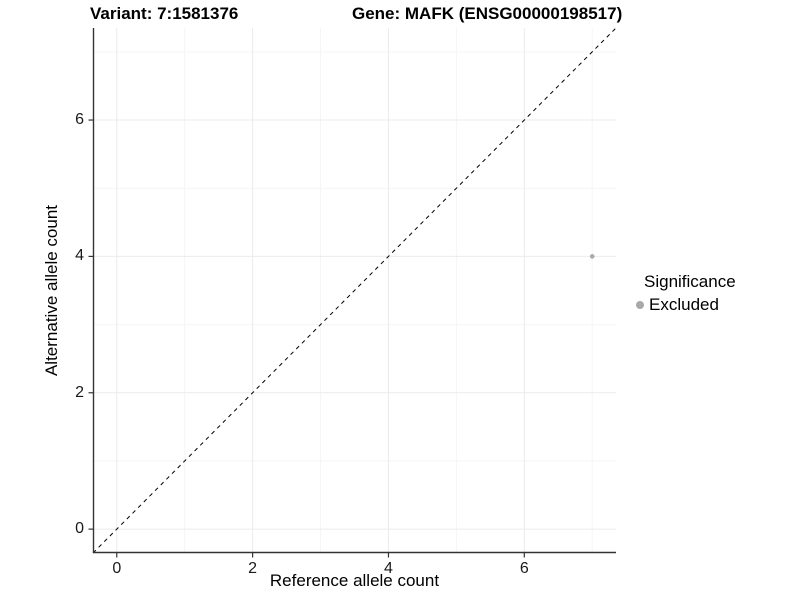  Describe the element at coordinates (117, 568) in the screenshot. I see `x-tick-label: 0` at that location.